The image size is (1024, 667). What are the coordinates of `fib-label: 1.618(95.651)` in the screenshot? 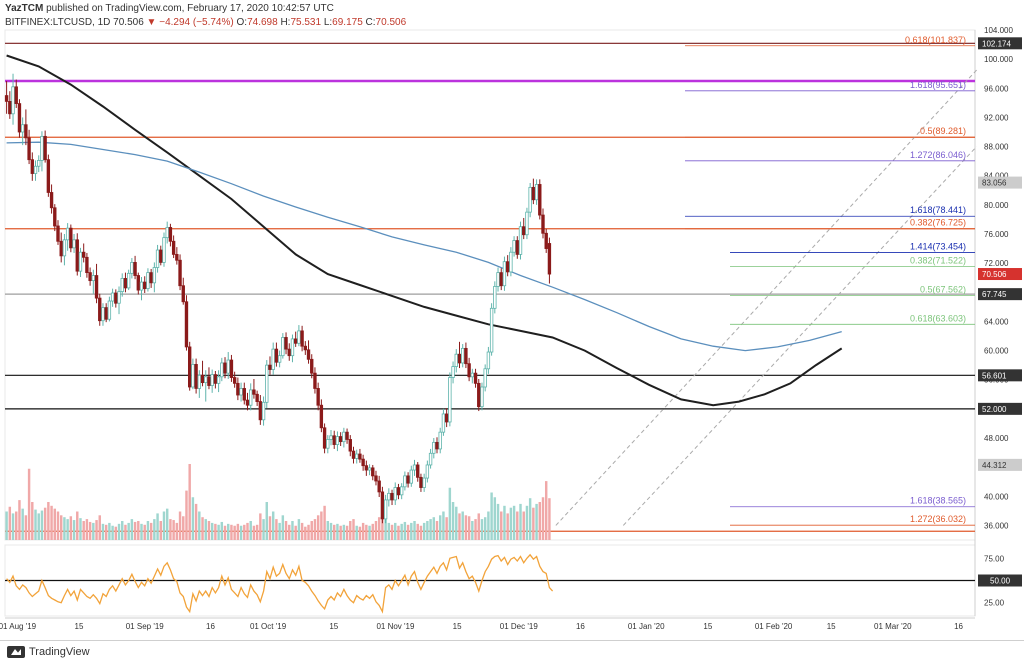 It's located at (938, 85).